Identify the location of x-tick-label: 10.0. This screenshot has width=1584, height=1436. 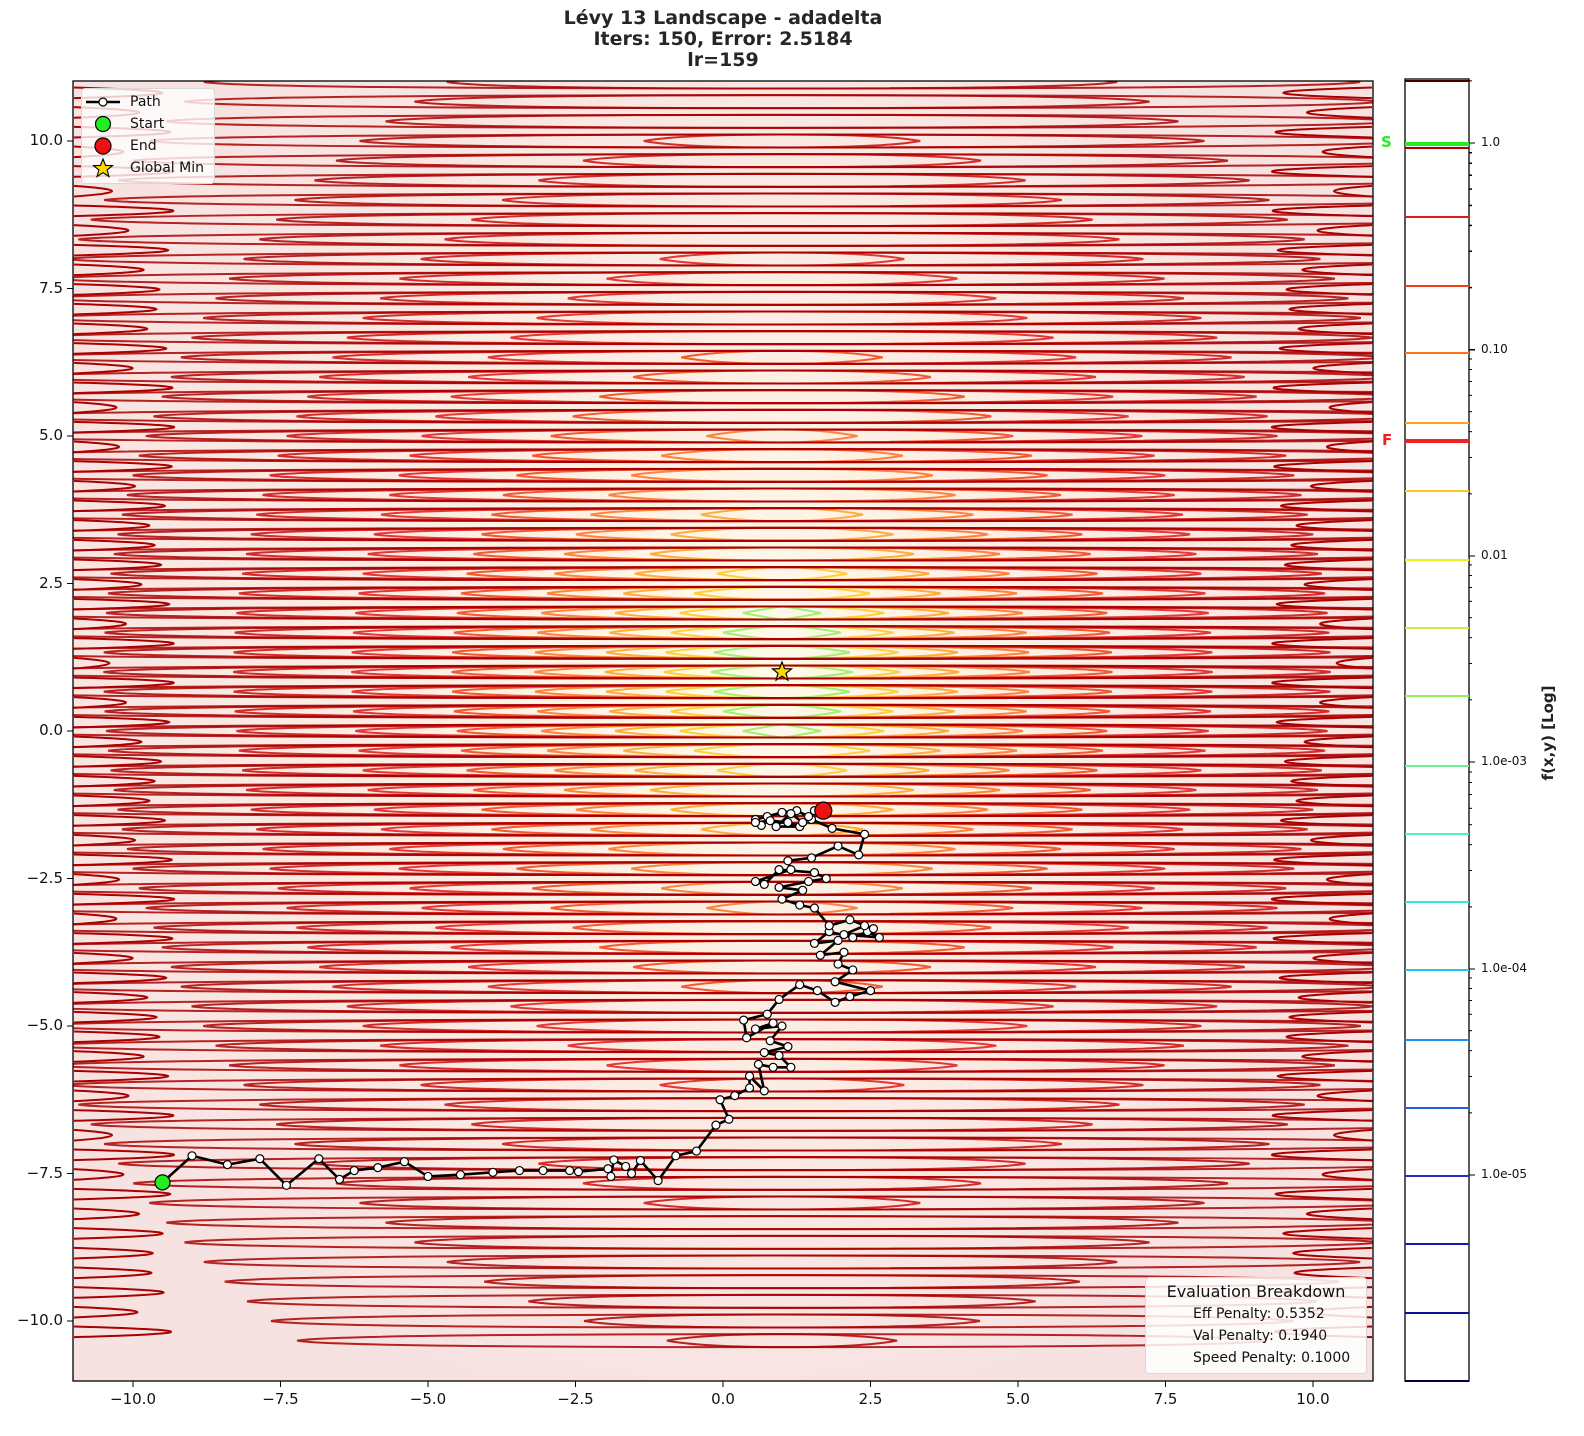
(1313, 1399).